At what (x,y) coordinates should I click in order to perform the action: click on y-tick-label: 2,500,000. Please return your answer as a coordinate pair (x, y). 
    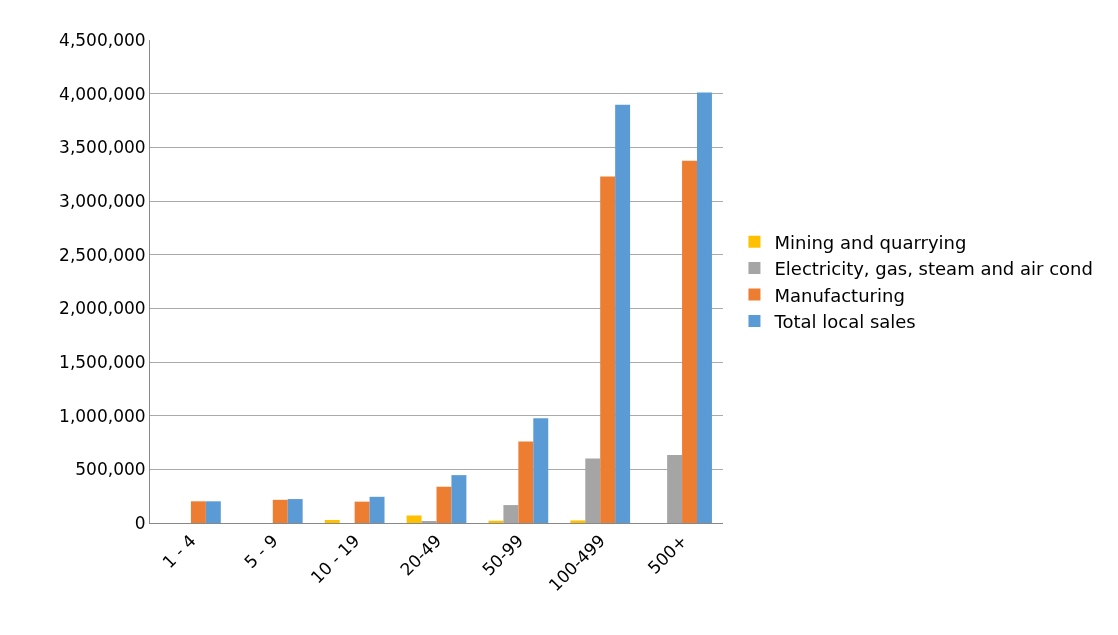
    Looking at the image, I should click on (102, 254).